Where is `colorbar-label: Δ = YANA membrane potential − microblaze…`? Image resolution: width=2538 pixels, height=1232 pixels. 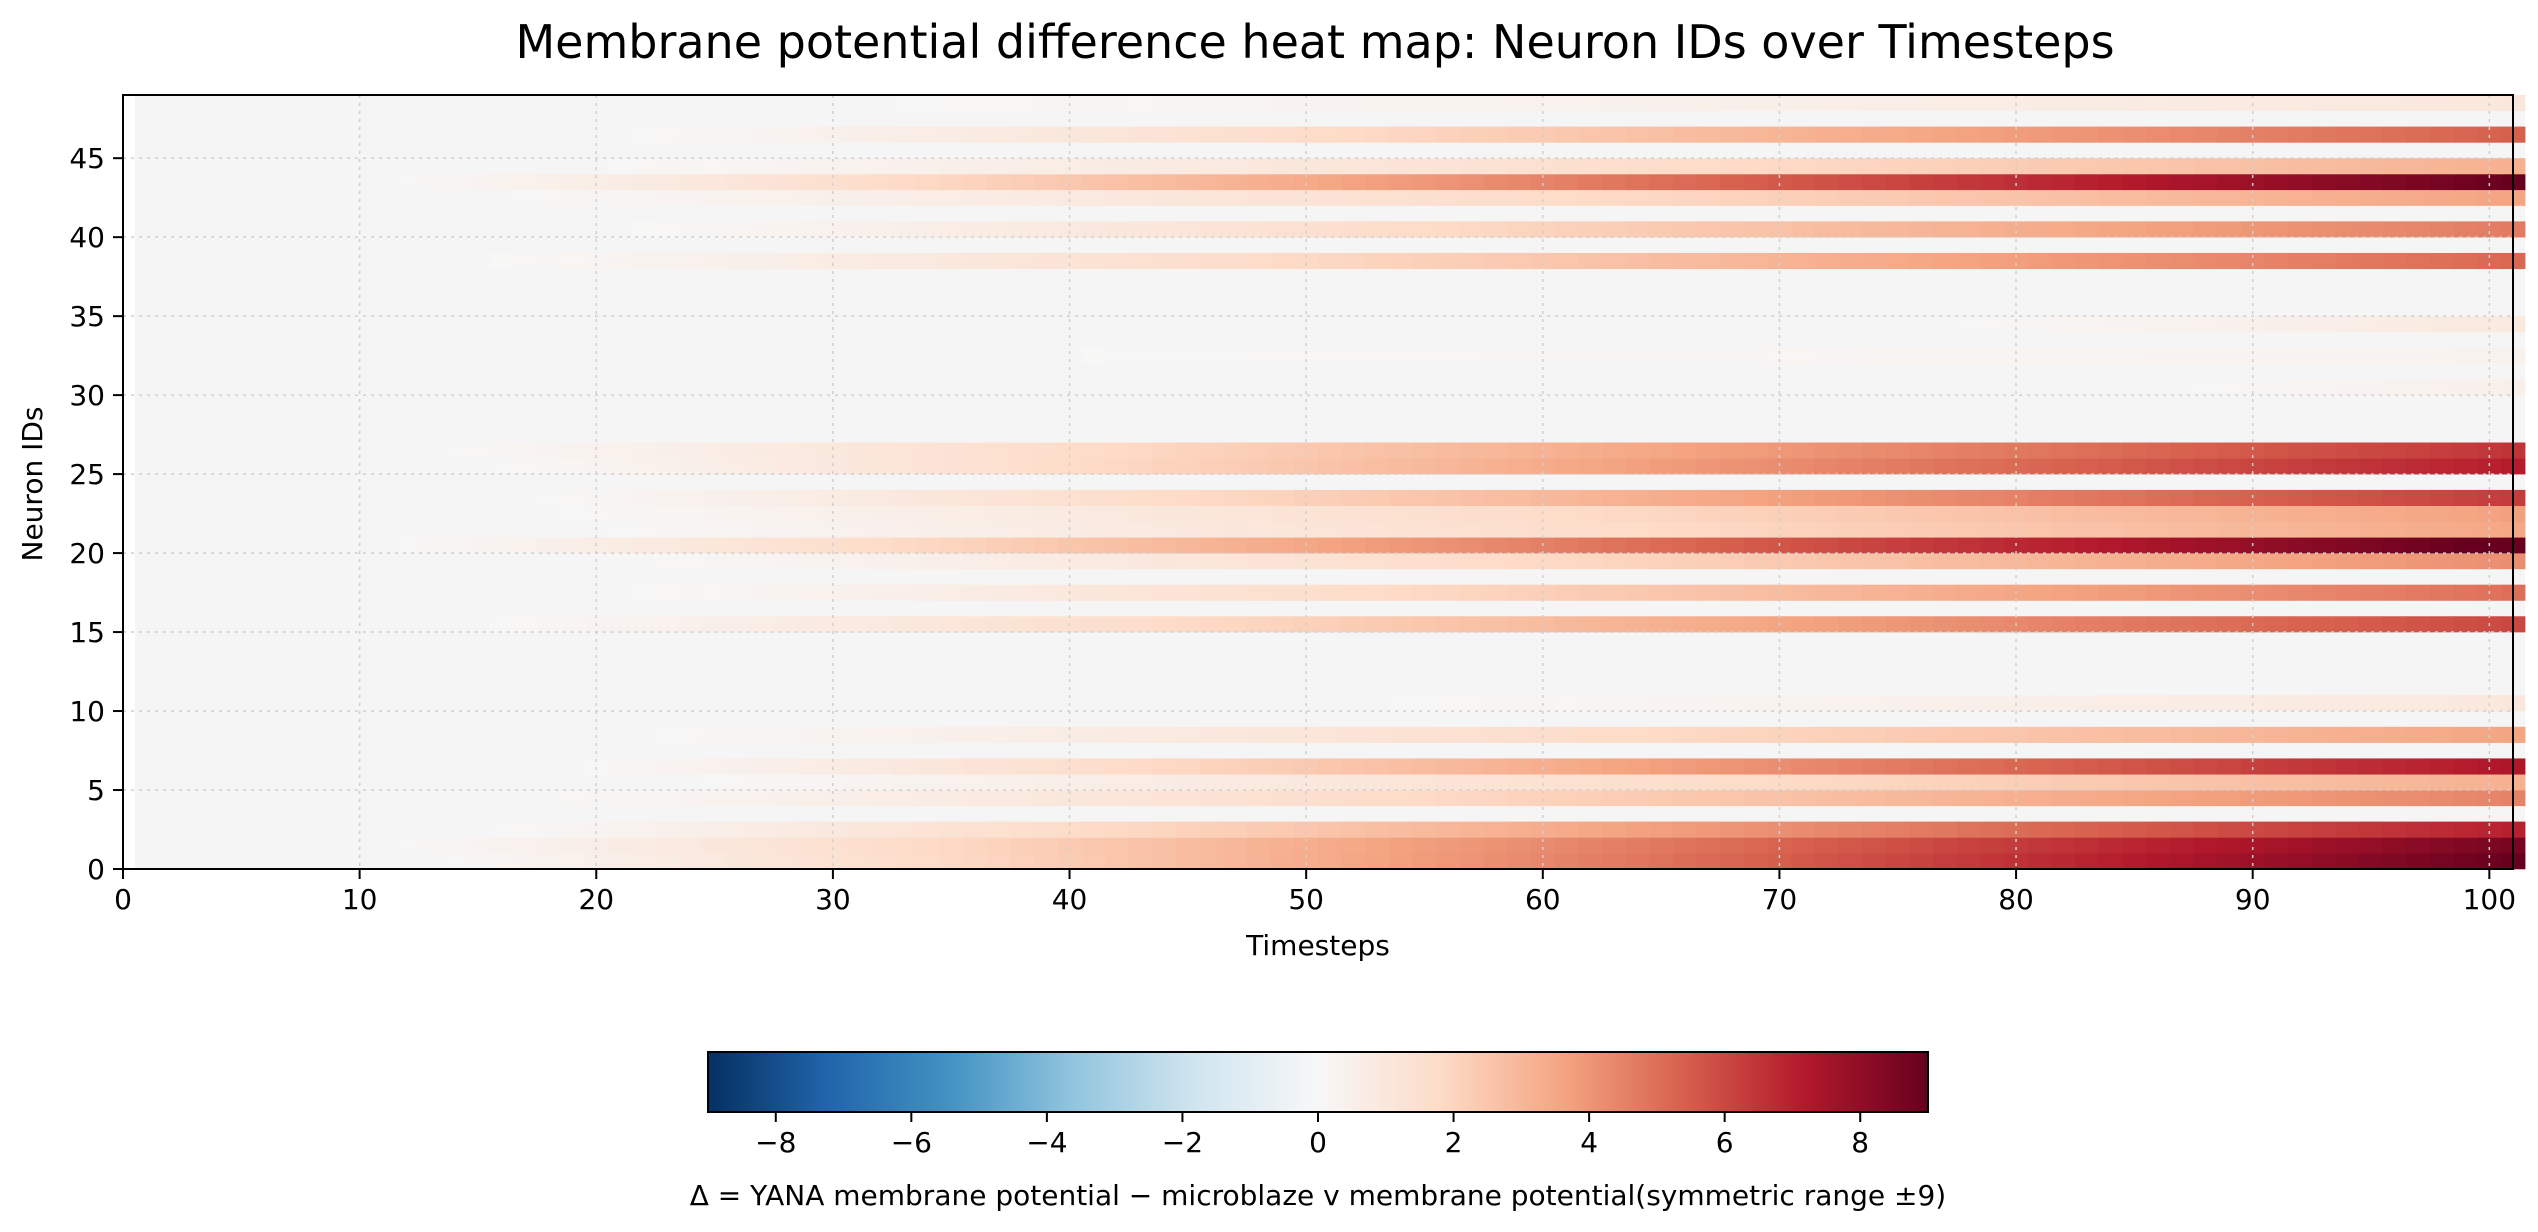
colorbar-label: Δ = YANA membrane potential − microblaze… is located at coordinates (1318, 1195).